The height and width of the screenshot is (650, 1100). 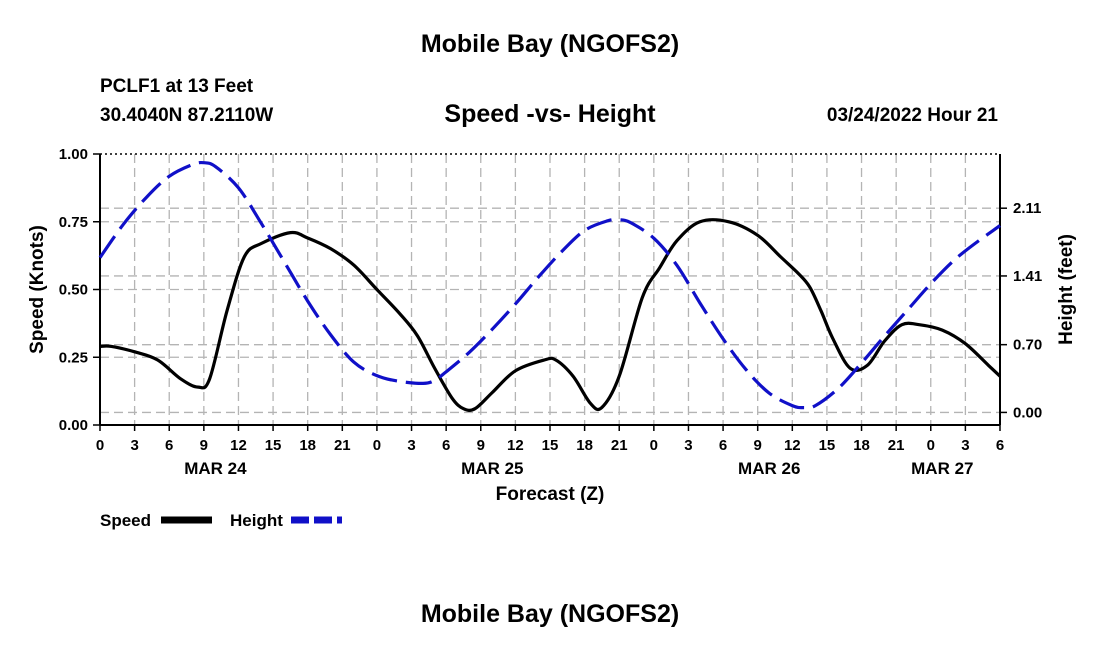 I want to click on y2-tick-label: 0.70, so click(x=1027, y=345).